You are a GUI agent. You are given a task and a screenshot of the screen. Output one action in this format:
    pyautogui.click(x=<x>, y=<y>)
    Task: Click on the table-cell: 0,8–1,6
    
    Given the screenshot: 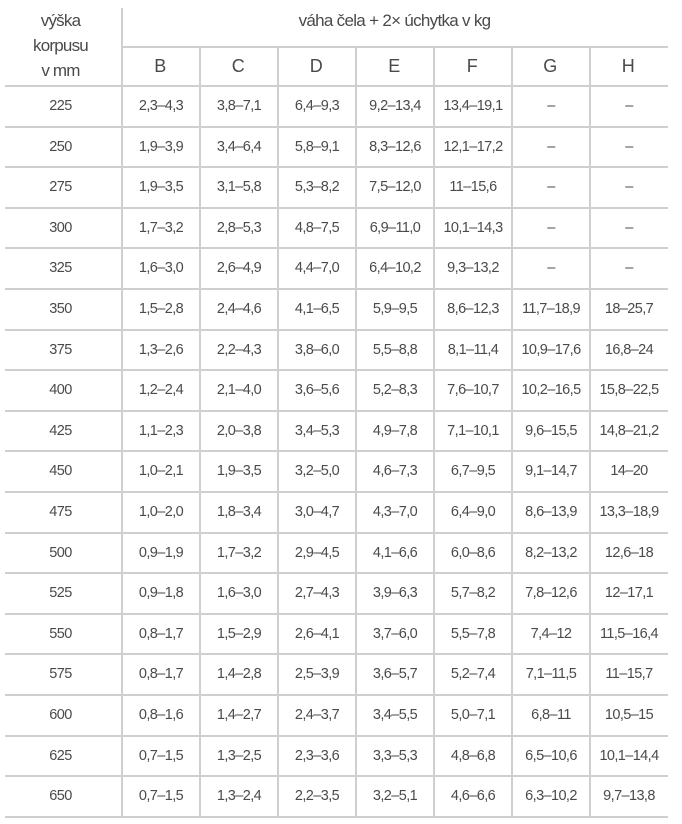 What is the action you would take?
    pyautogui.click(x=161, y=715)
    